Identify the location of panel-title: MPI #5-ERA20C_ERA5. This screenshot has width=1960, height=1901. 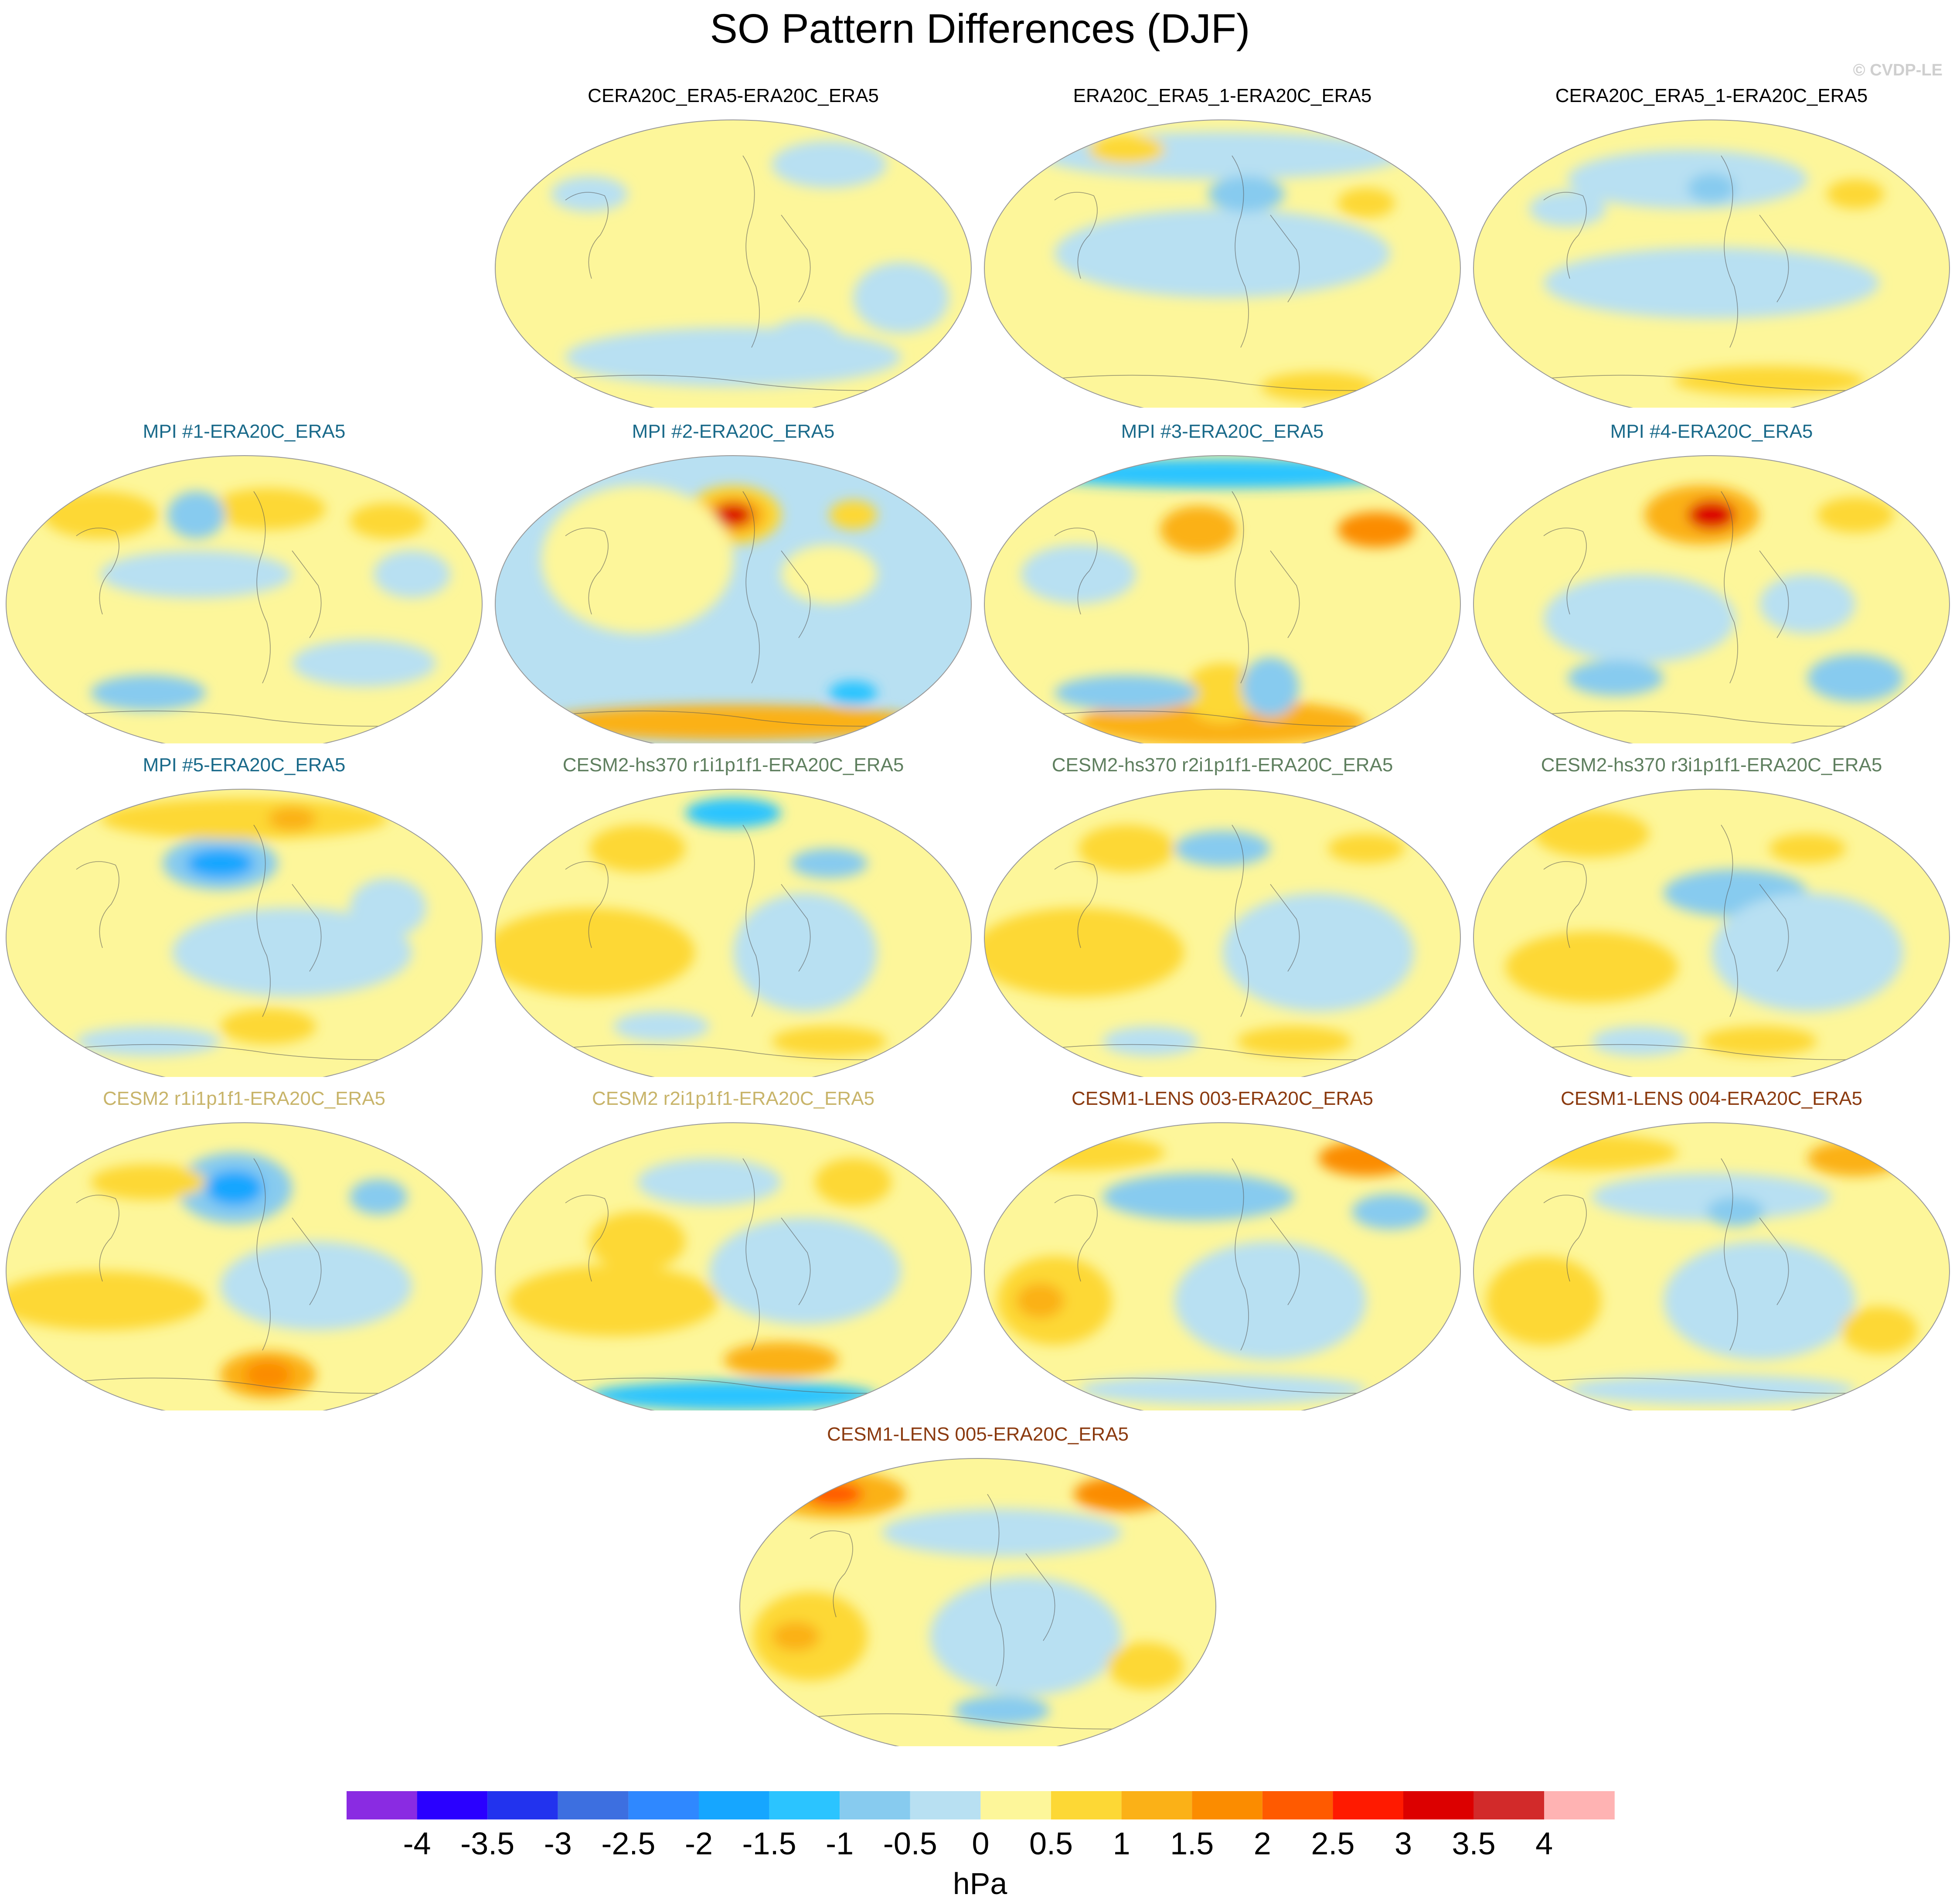
(244, 765).